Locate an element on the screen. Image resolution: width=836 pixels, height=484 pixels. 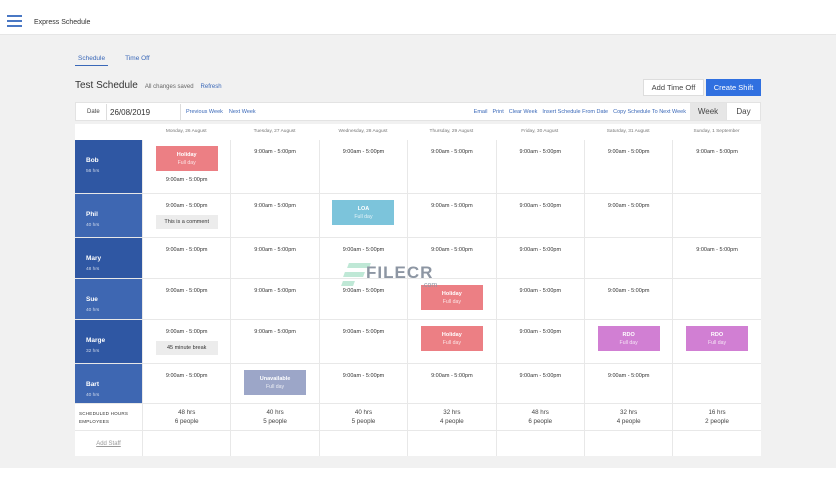
unavail-badge: Unavailable Full day is located at coordinates (275, 382).